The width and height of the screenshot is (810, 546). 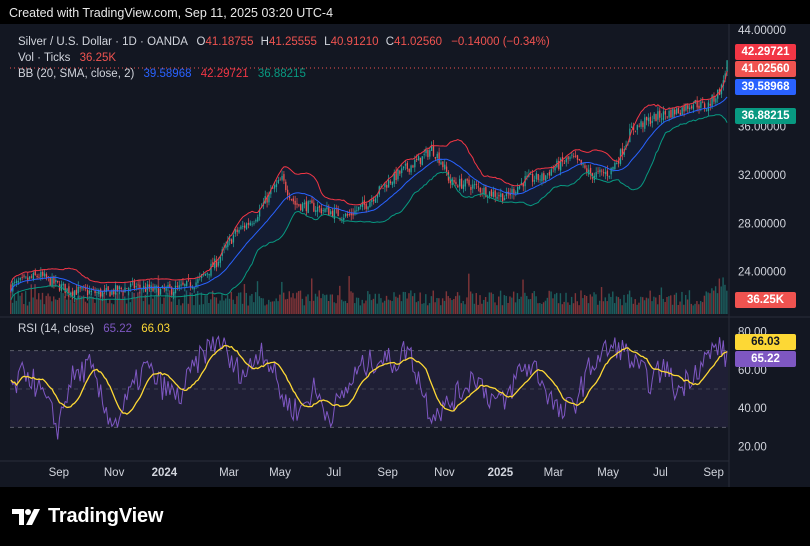 What do you see at coordinates (94, 329) in the screenshot?
I see `rsi-legend: RSI (14, close) 65.22 66.03` at bounding box center [94, 329].